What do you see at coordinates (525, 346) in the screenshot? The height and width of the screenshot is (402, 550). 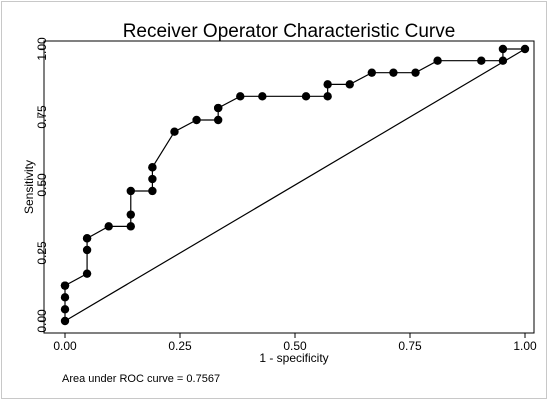 I see `x-tick-label: 1.00` at bounding box center [525, 346].